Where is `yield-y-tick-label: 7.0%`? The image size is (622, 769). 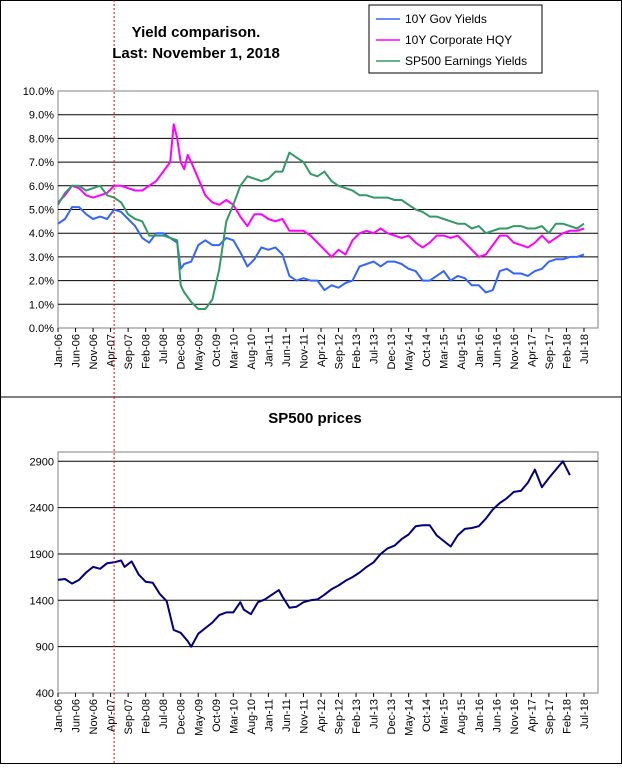
yield-y-tick-label: 7.0% is located at coordinates (41, 163).